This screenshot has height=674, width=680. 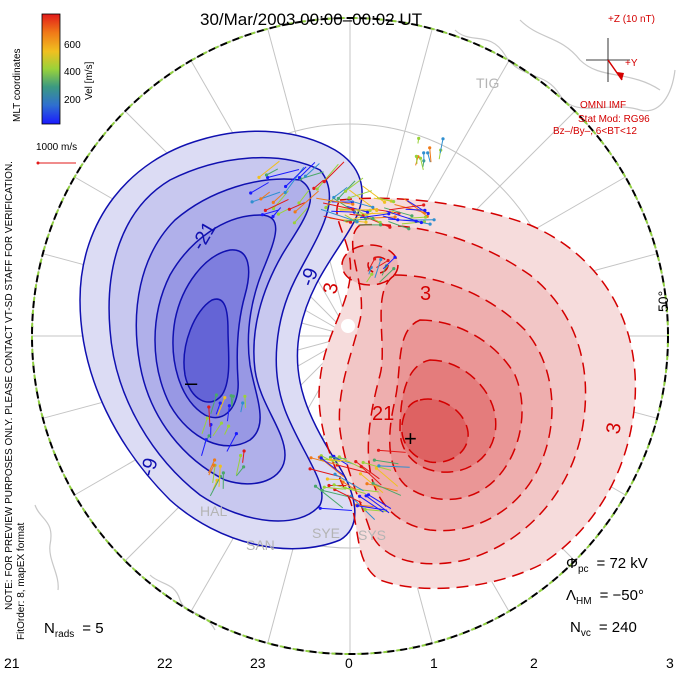 I want to click on potential-min-marker: –, so click(x=191, y=382).